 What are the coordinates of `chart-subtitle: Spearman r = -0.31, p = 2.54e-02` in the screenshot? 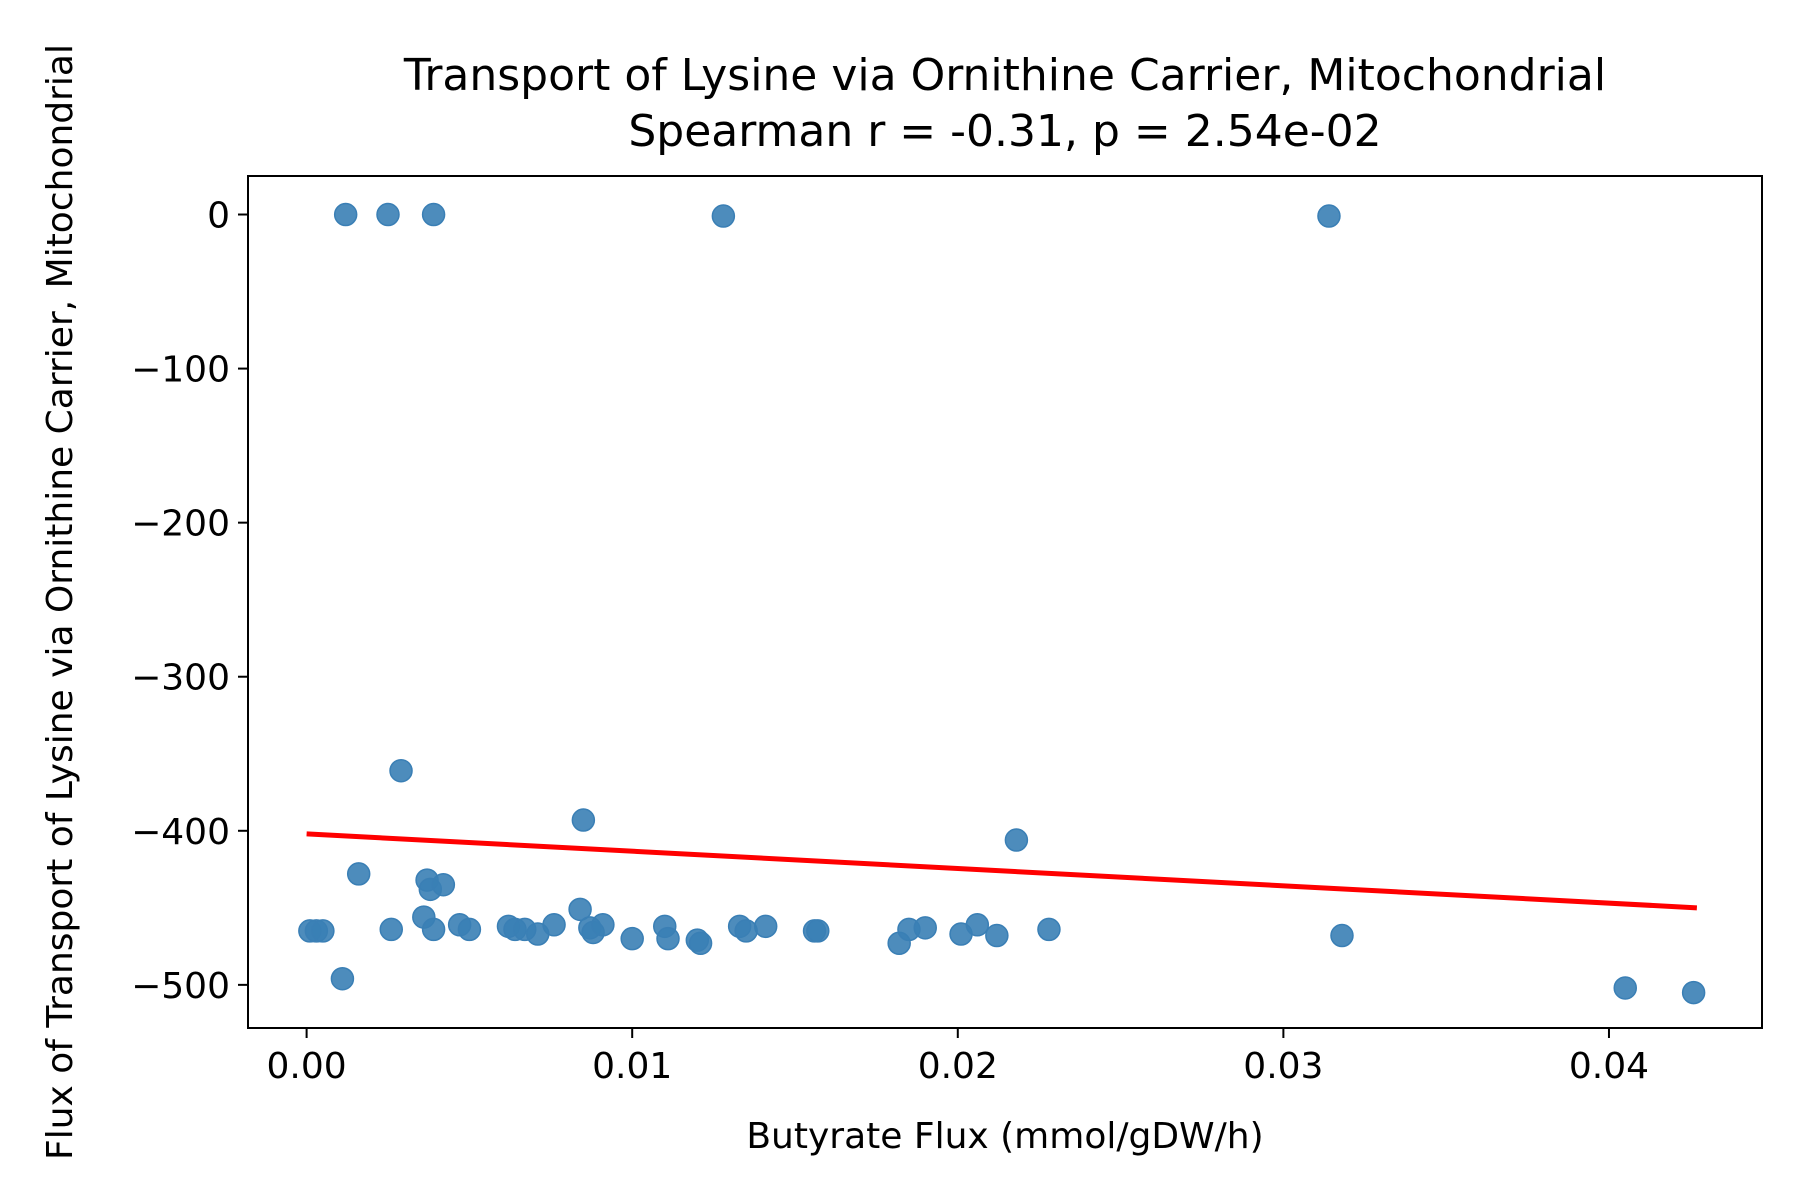 It's located at (1004, 131).